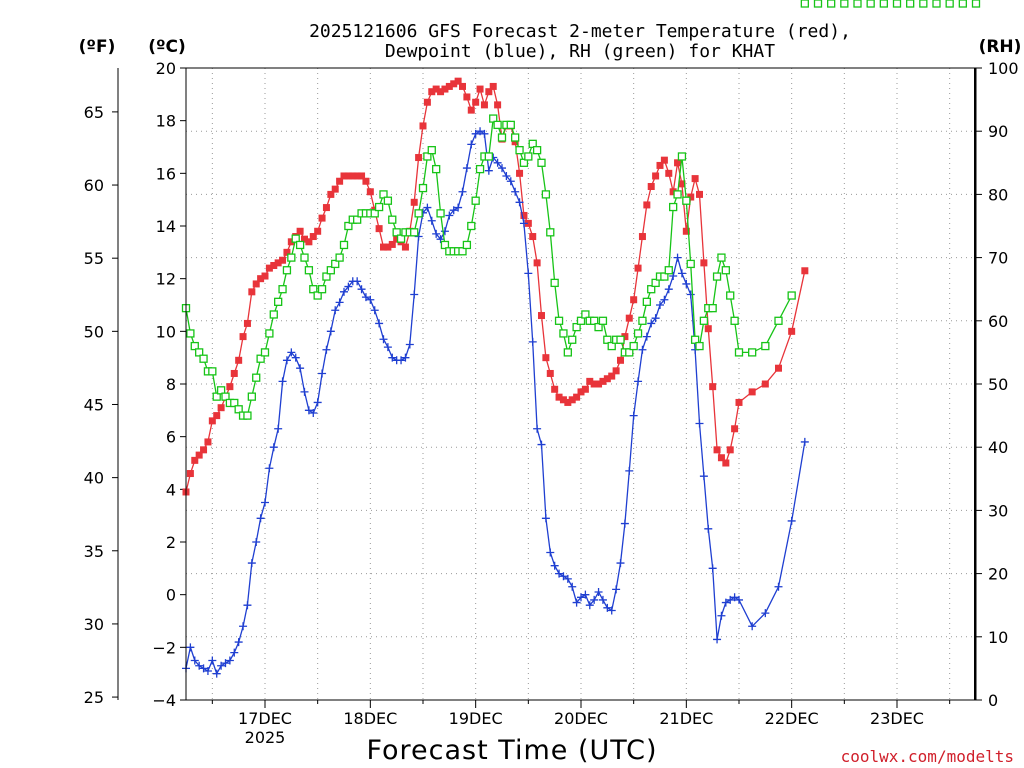  What do you see at coordinates (171, 384) in the screenshot?
I see `celsius-tick-label: 8` at bounding box center [171, 384].